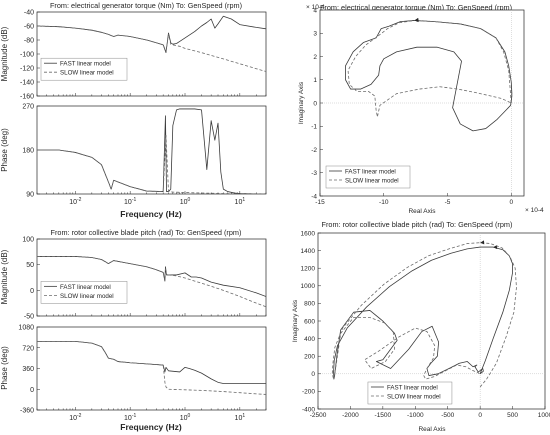 The image size is (550, 435). Describe the element at coordinates (315, 103) in the screenshot. I see `nyquist-torque-ytick-label: 0` at that location.